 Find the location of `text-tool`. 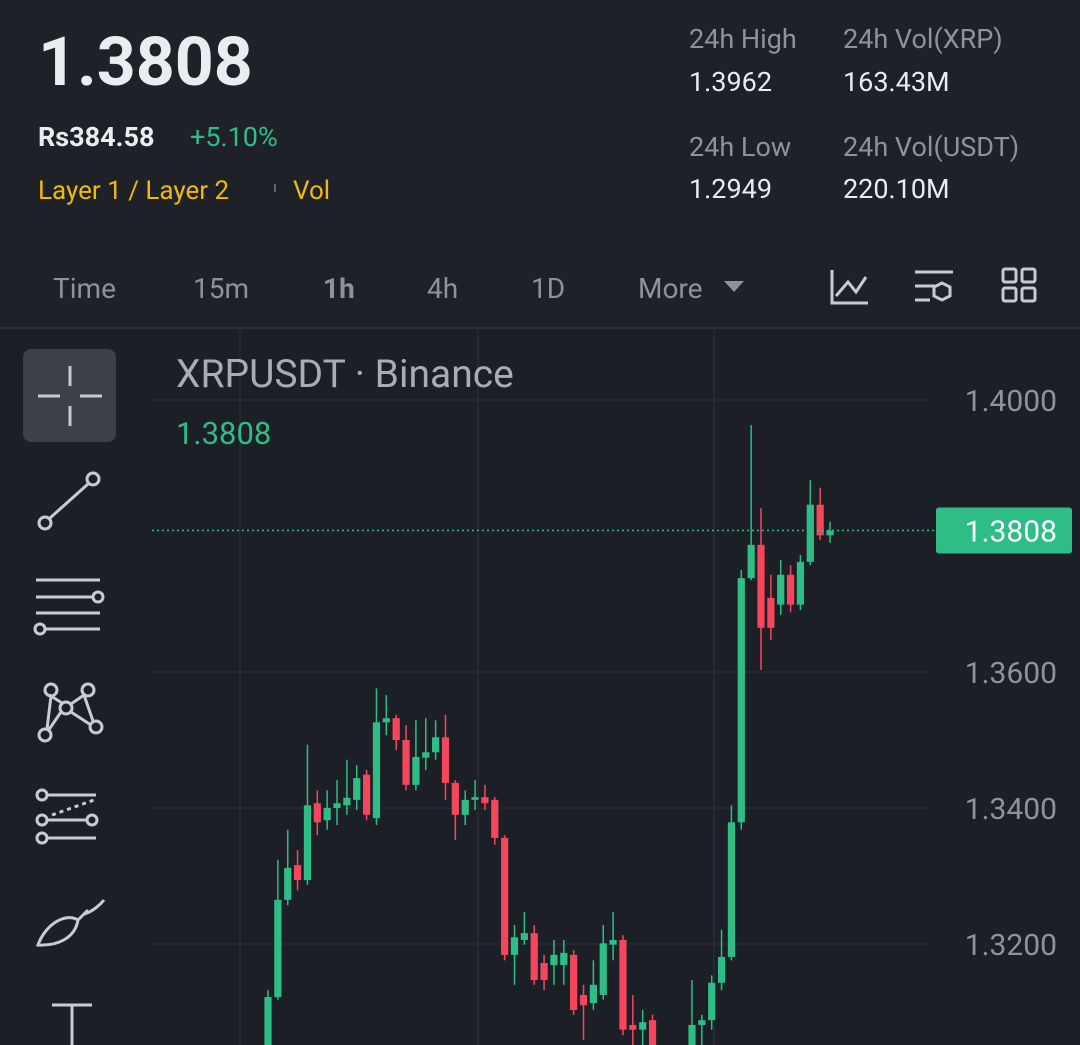

text-tool is located at coordinates (72, 1024).